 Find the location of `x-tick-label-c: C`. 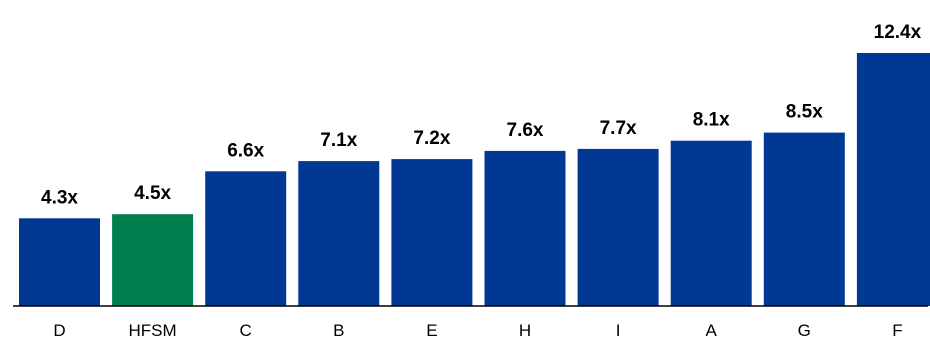

x-tick-label-c: C is located at coordinates (246, 329).